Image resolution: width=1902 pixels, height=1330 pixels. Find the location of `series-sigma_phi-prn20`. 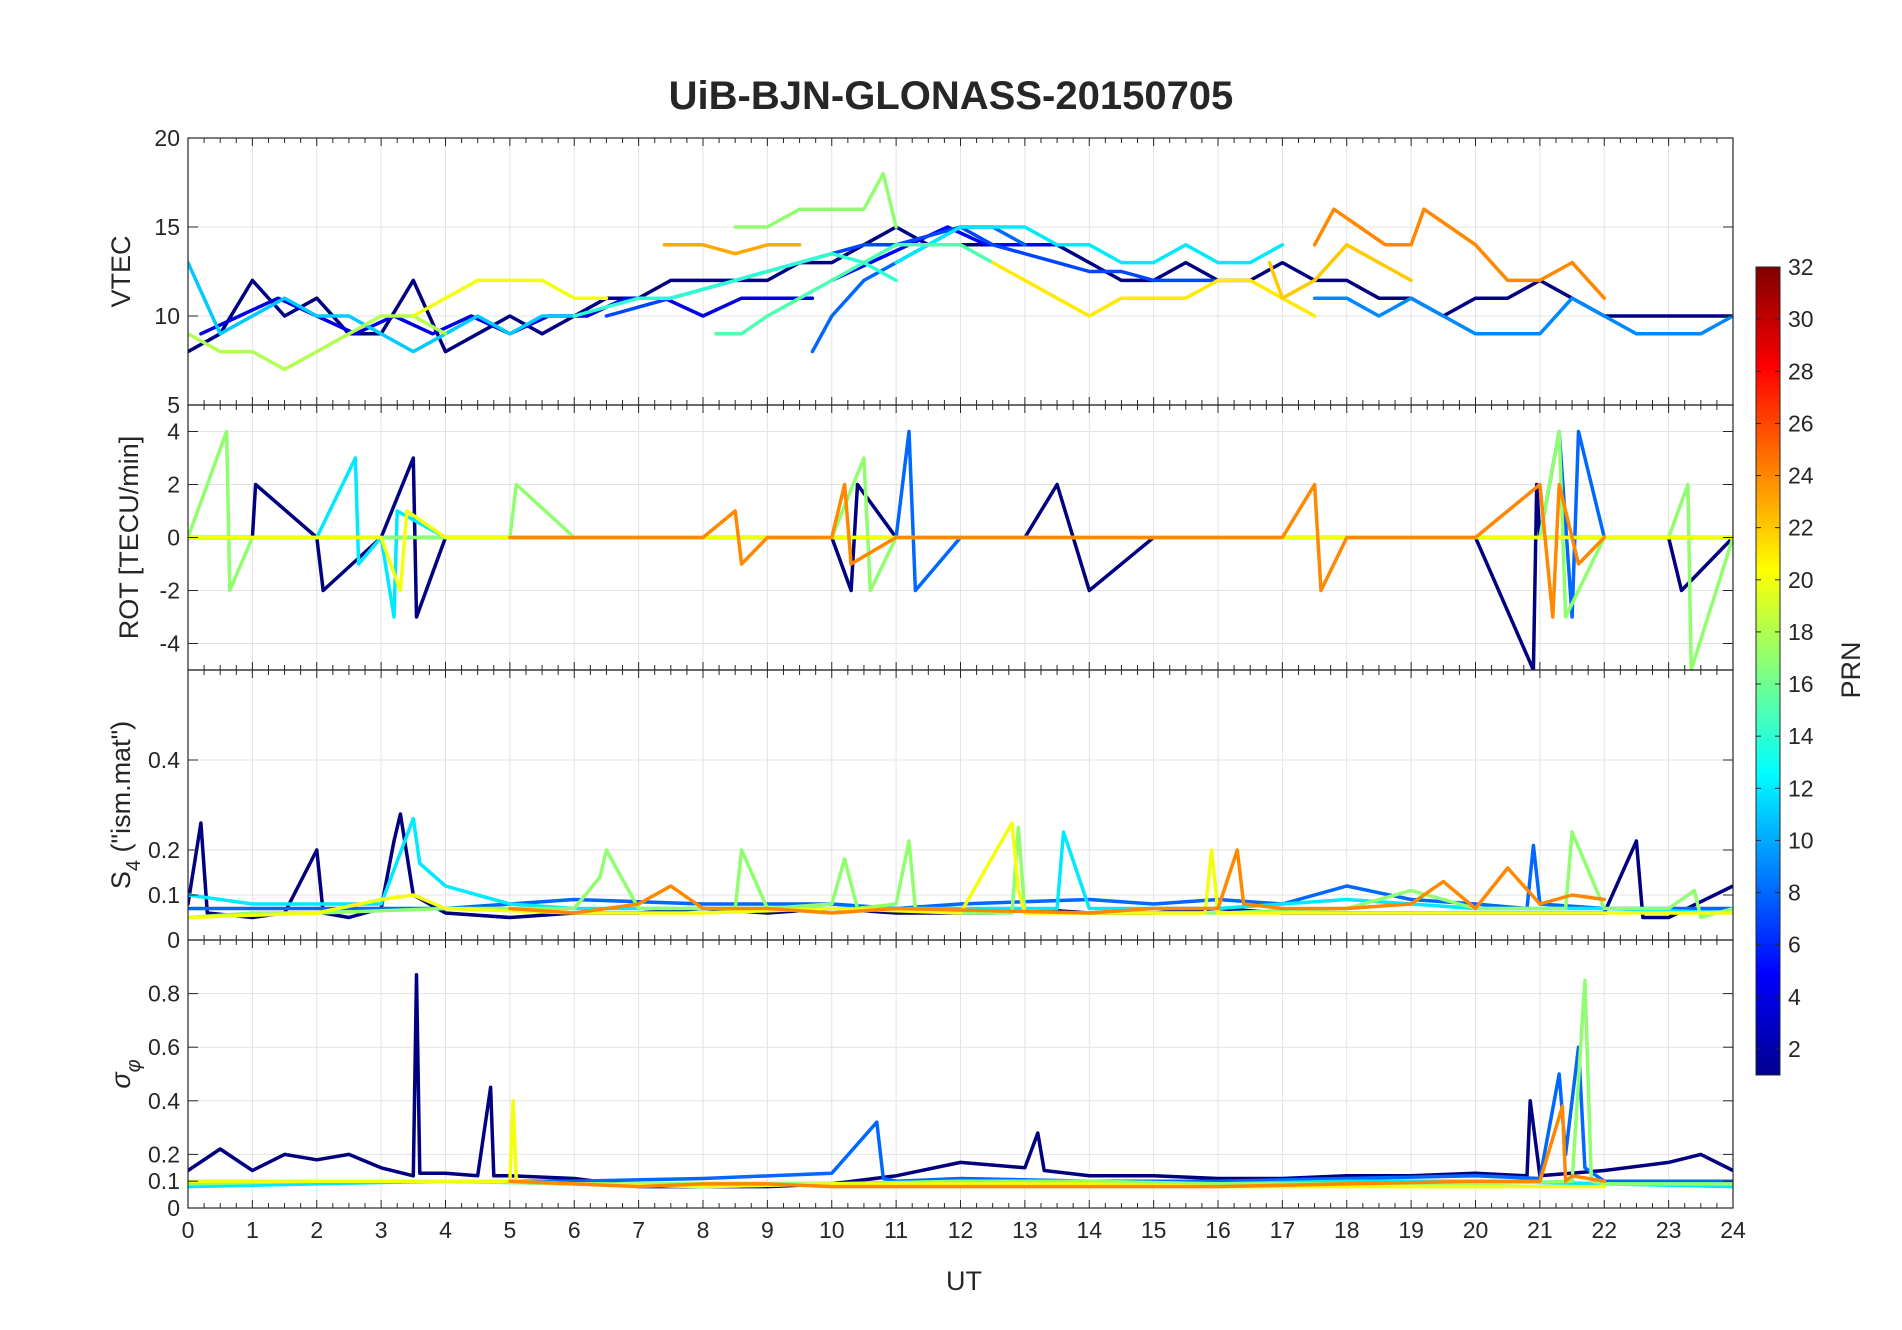

series-sigma_phi-prn20 is located at coordinates (897, 1144).